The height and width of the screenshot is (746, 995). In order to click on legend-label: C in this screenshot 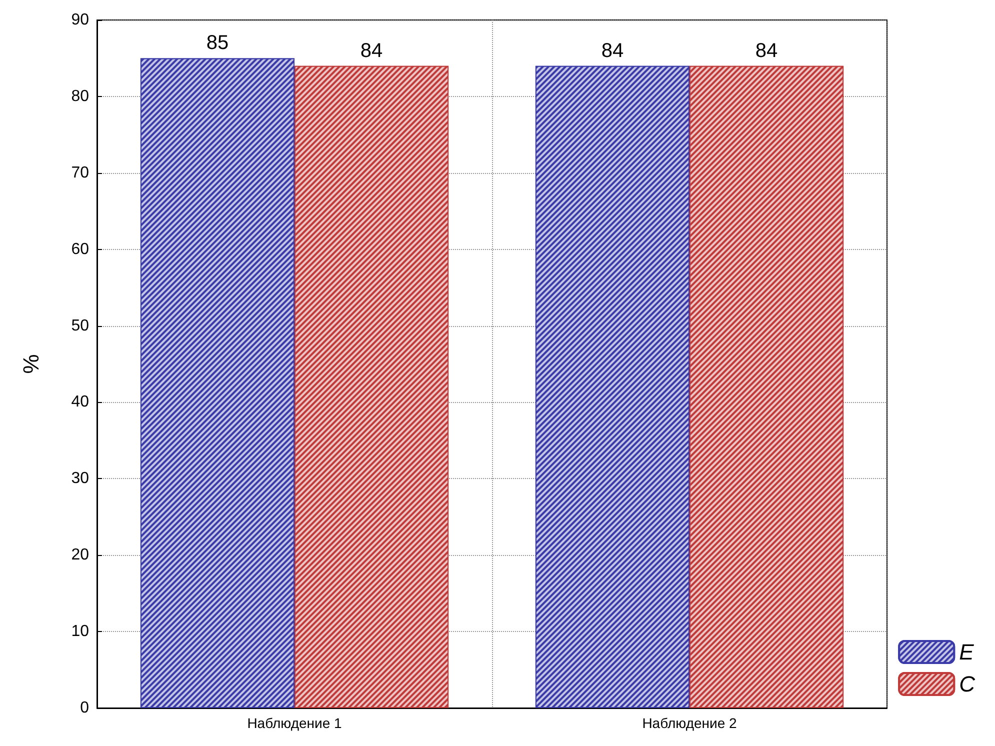, I will do `click(967, 684)`.